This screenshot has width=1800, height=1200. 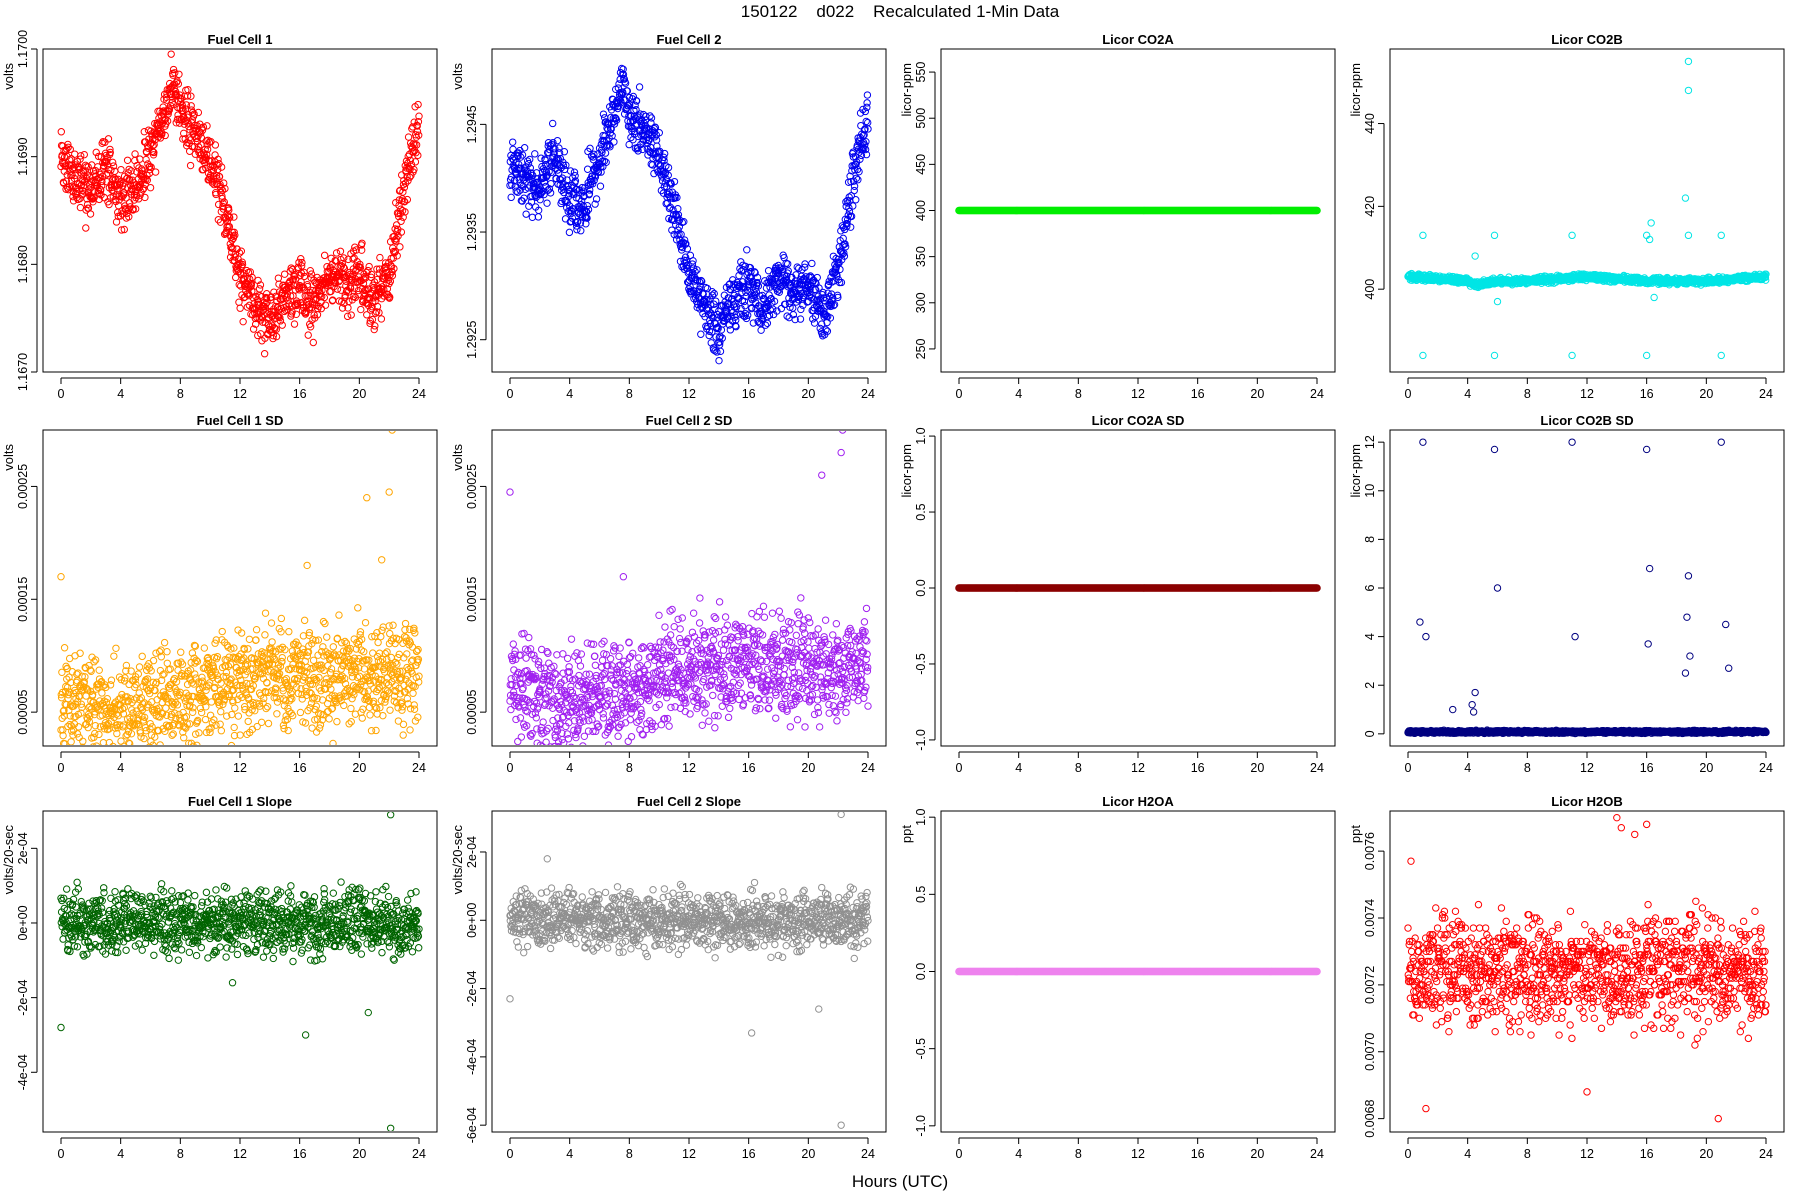 I want to click on y-tick-label: 440, so click(x=1370, y=123).